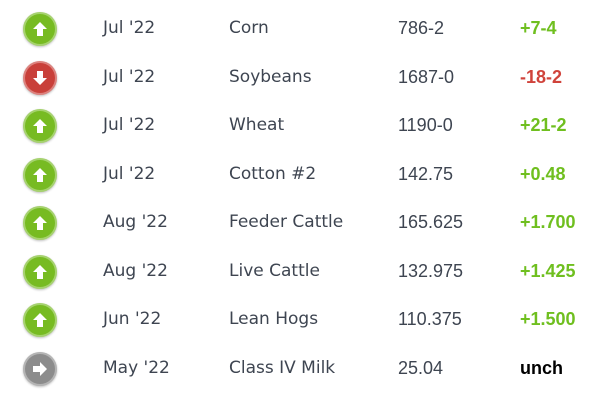 The width and height of the screenshot is (600, 400). Describe the element at coordinates (270, 76) in the screenshot. I see `commodity-name: Soybeans` at that location.